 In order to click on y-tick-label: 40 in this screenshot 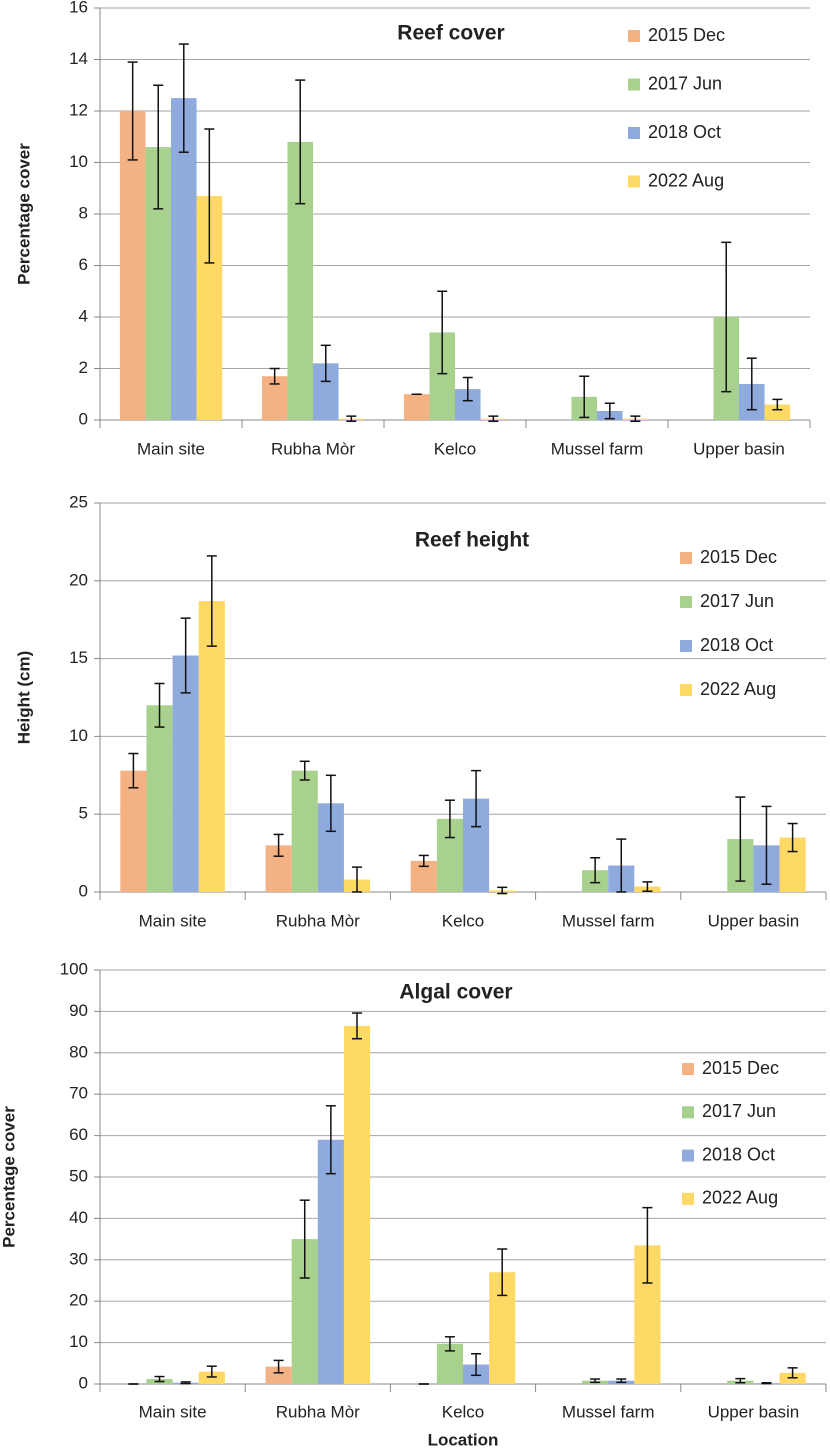, I will do `click(78, 1217)`.